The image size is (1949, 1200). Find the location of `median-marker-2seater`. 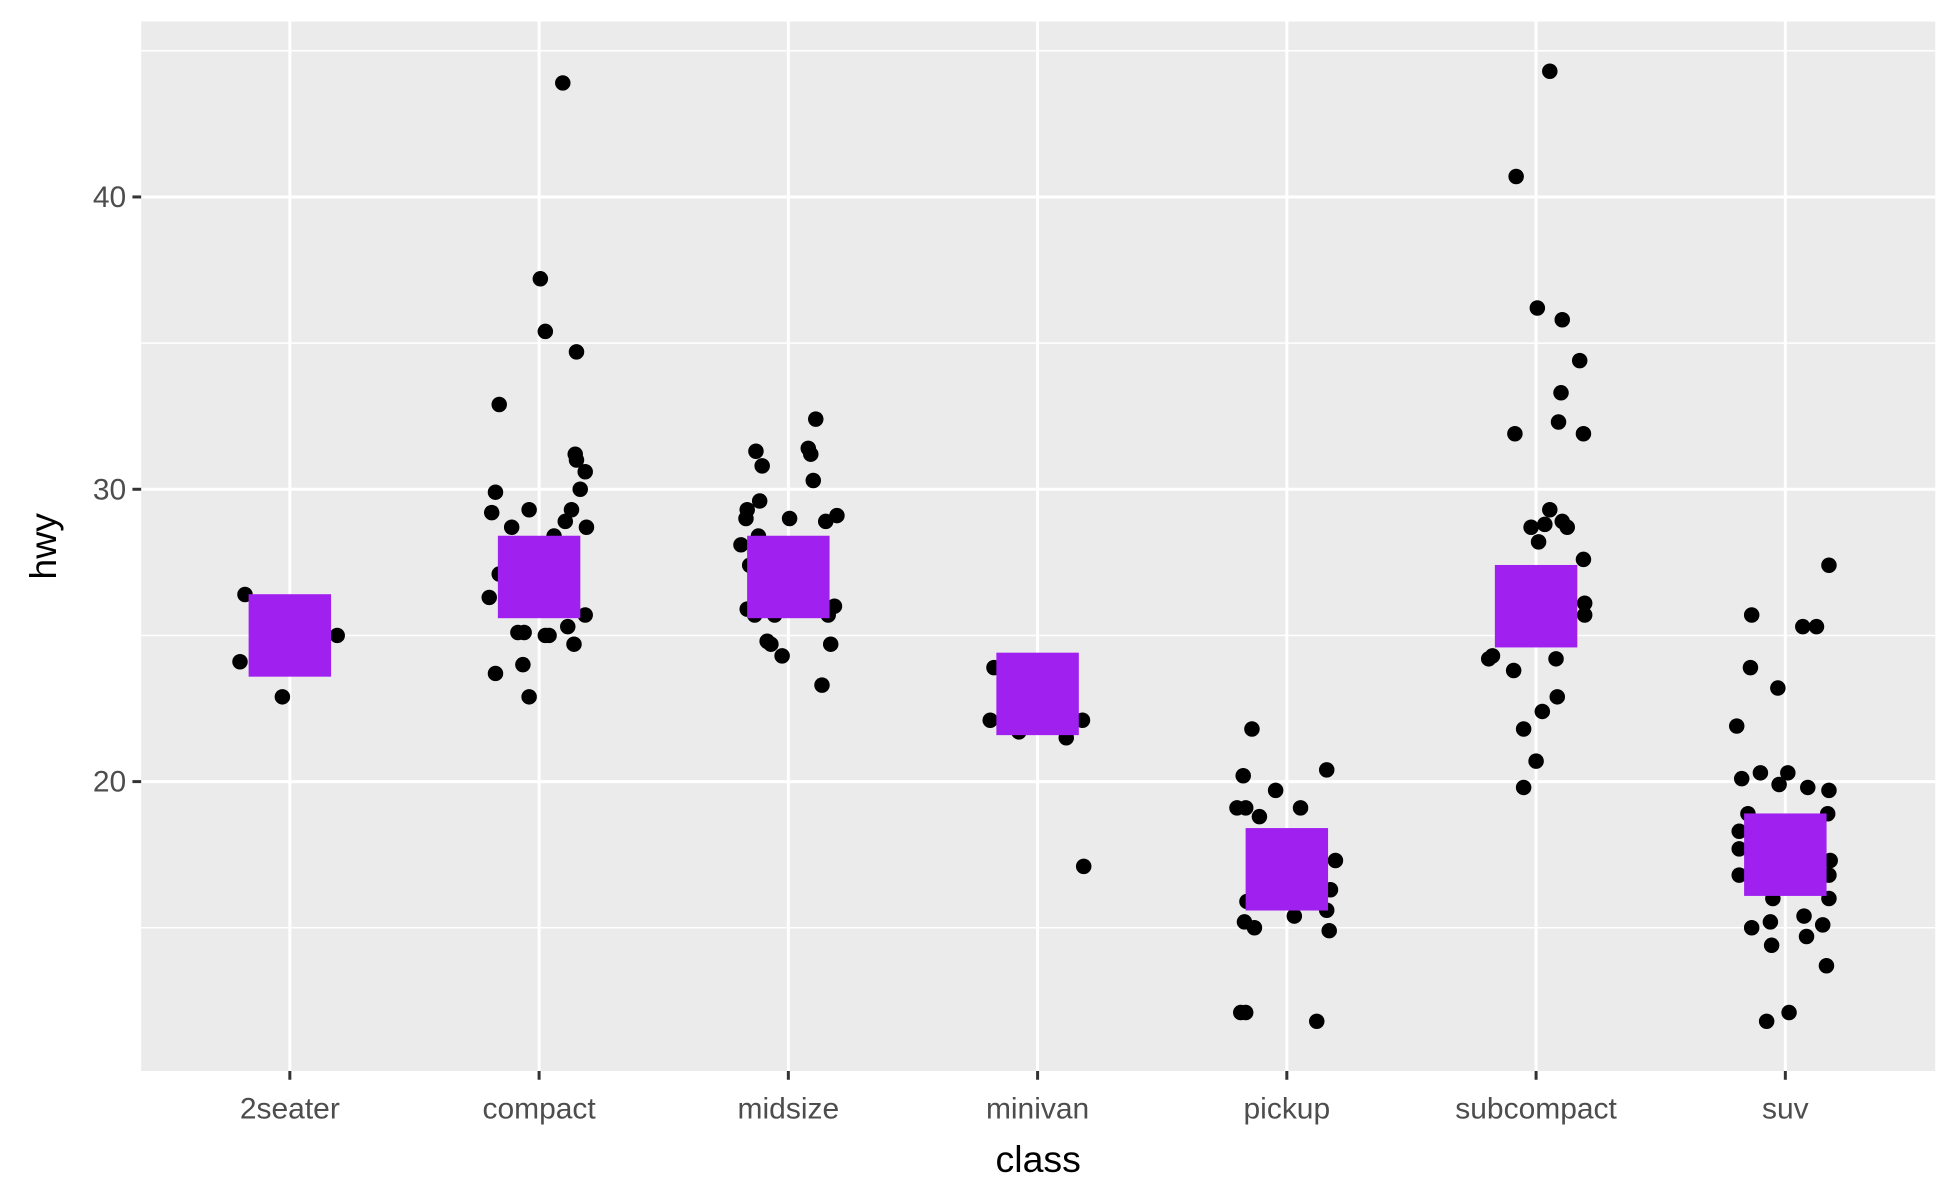

median-marker-2seater is located at coordinates (290, 635).